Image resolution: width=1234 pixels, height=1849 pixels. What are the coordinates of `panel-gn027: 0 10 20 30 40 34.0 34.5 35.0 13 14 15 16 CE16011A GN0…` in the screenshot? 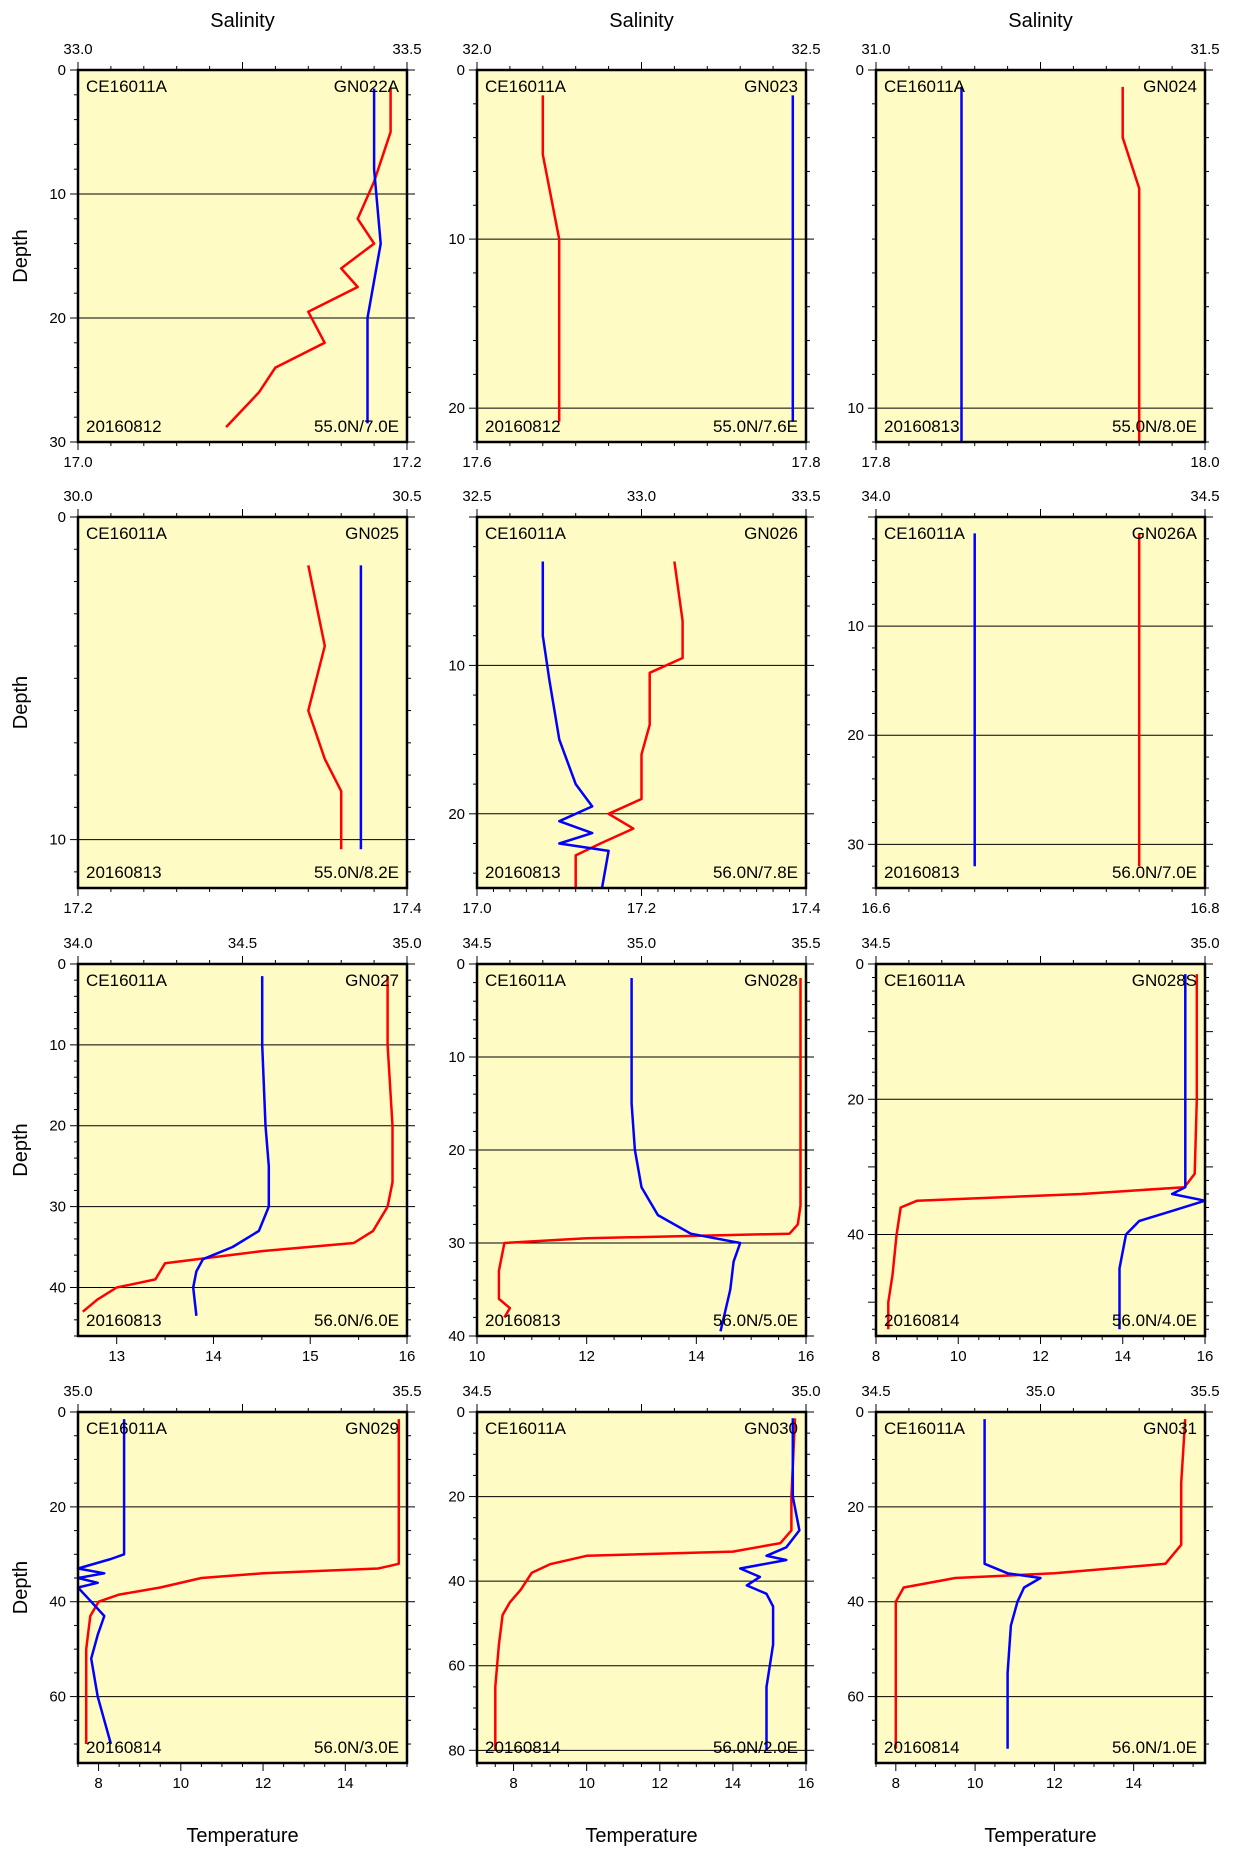 It's located at (216, 1150).